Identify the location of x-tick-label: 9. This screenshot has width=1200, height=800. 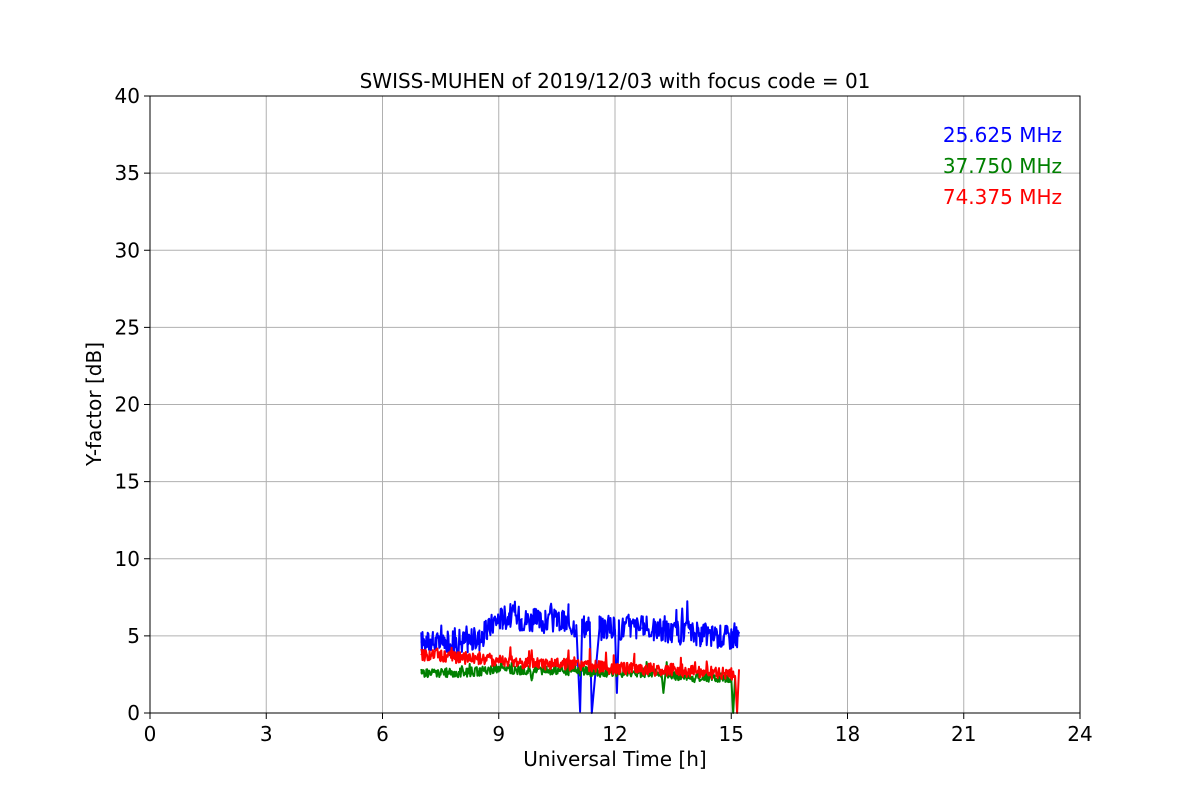
(498, 734).